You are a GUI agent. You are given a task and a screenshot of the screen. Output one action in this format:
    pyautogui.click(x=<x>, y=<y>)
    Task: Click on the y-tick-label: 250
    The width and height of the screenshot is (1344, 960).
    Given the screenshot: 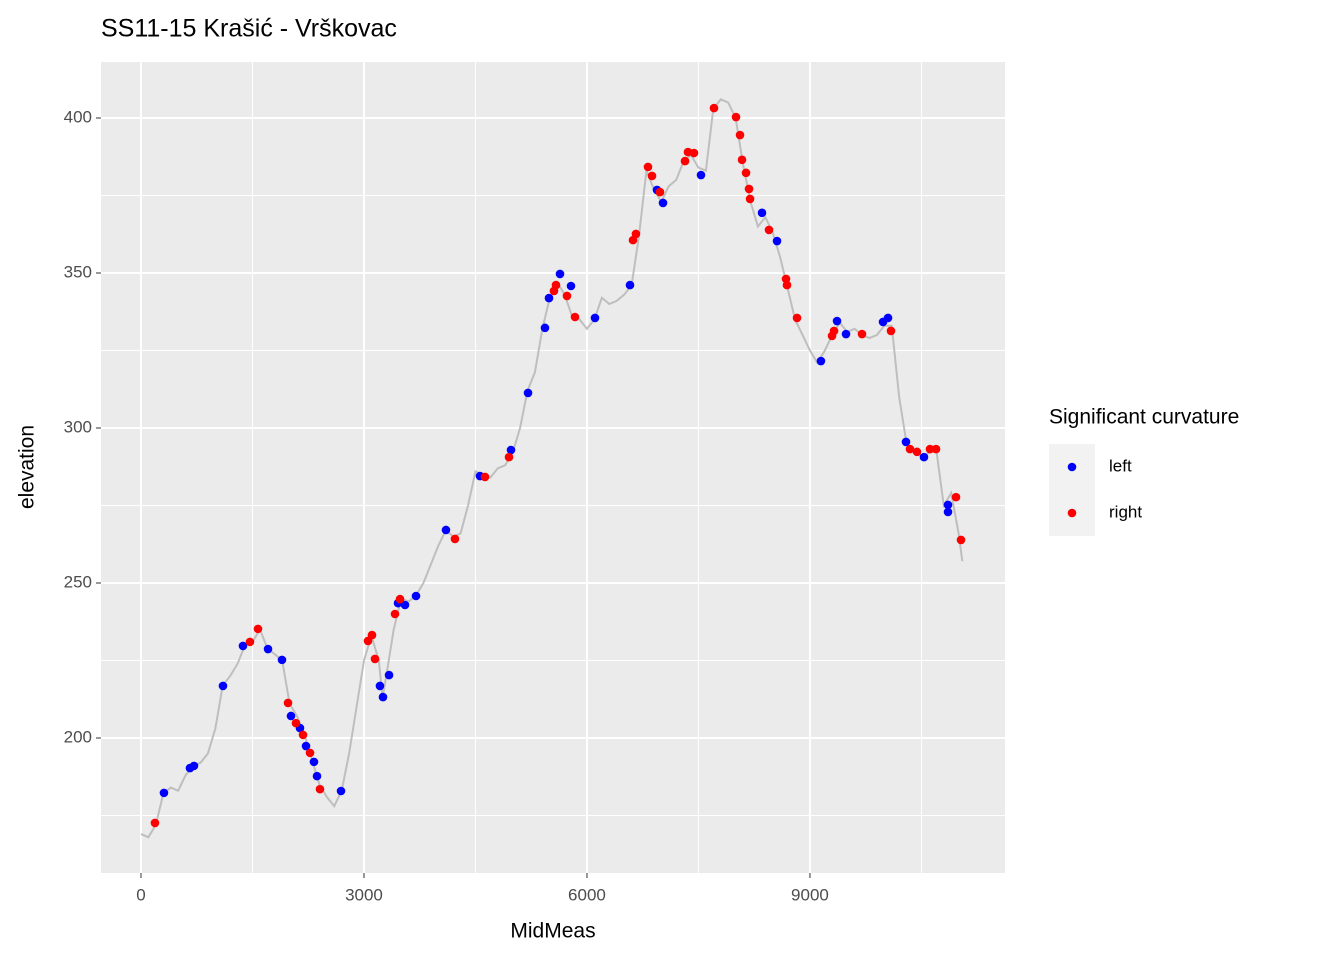 What is the action you would take?
    pyautogui.click(x=78, y=581)
    